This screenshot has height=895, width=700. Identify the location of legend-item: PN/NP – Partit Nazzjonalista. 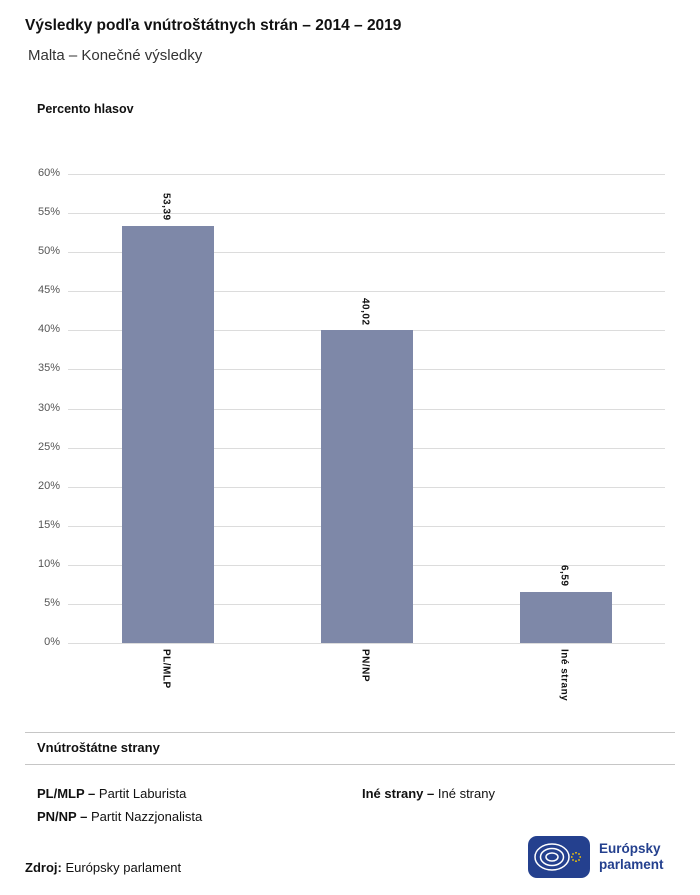
(119, 816).